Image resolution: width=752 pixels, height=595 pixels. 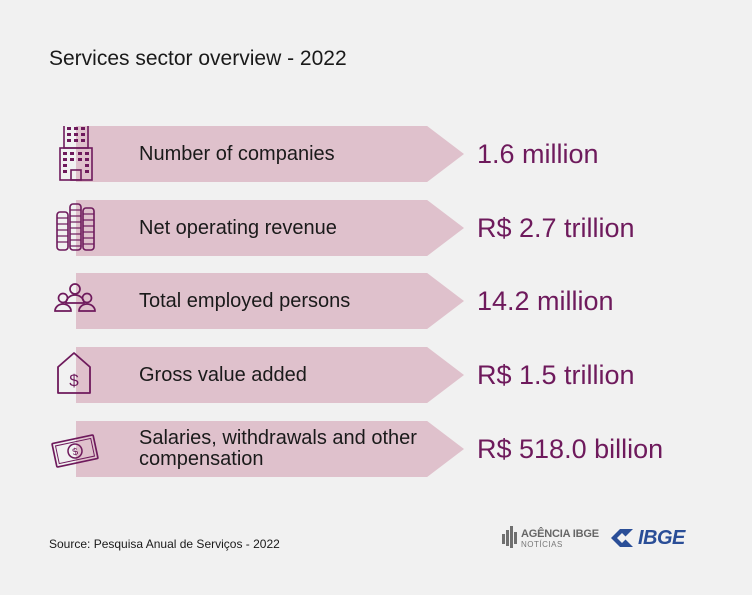 What do you see at coordinates (245, 300) in the screenshot?
I see `stat-label: Total employed persons` at bounding box center [245, 300].